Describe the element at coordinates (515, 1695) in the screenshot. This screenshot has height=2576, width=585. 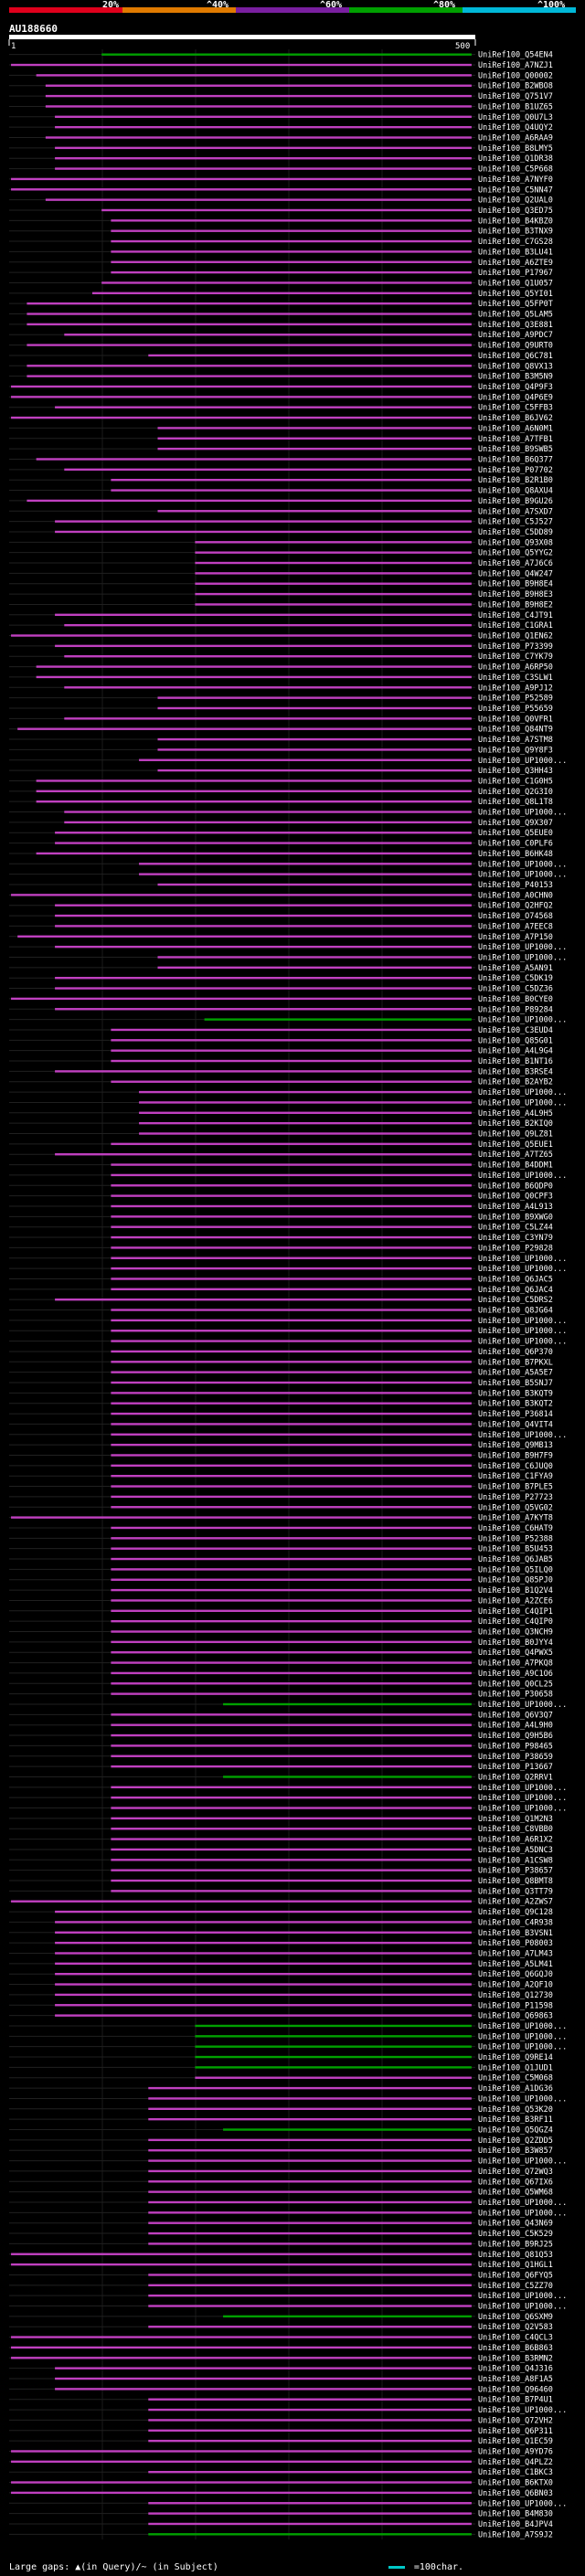
I see `hit-label: UniRef100_P30658` at that location.